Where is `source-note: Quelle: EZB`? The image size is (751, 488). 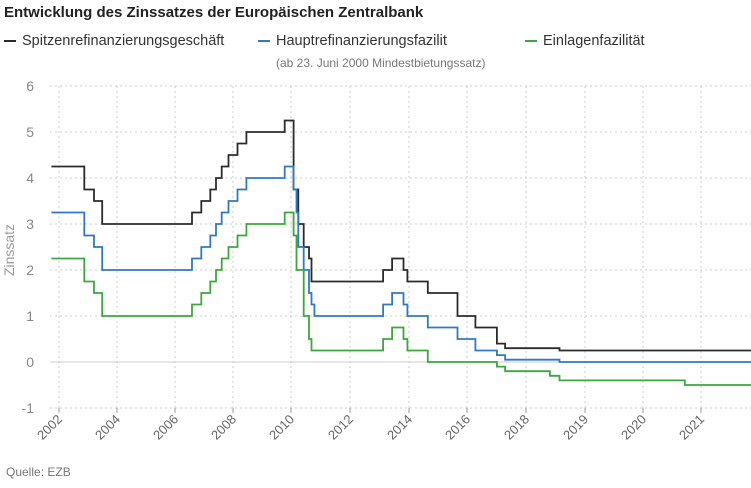
source-note: Quelle: EZB is located at coordinates (38, 472).